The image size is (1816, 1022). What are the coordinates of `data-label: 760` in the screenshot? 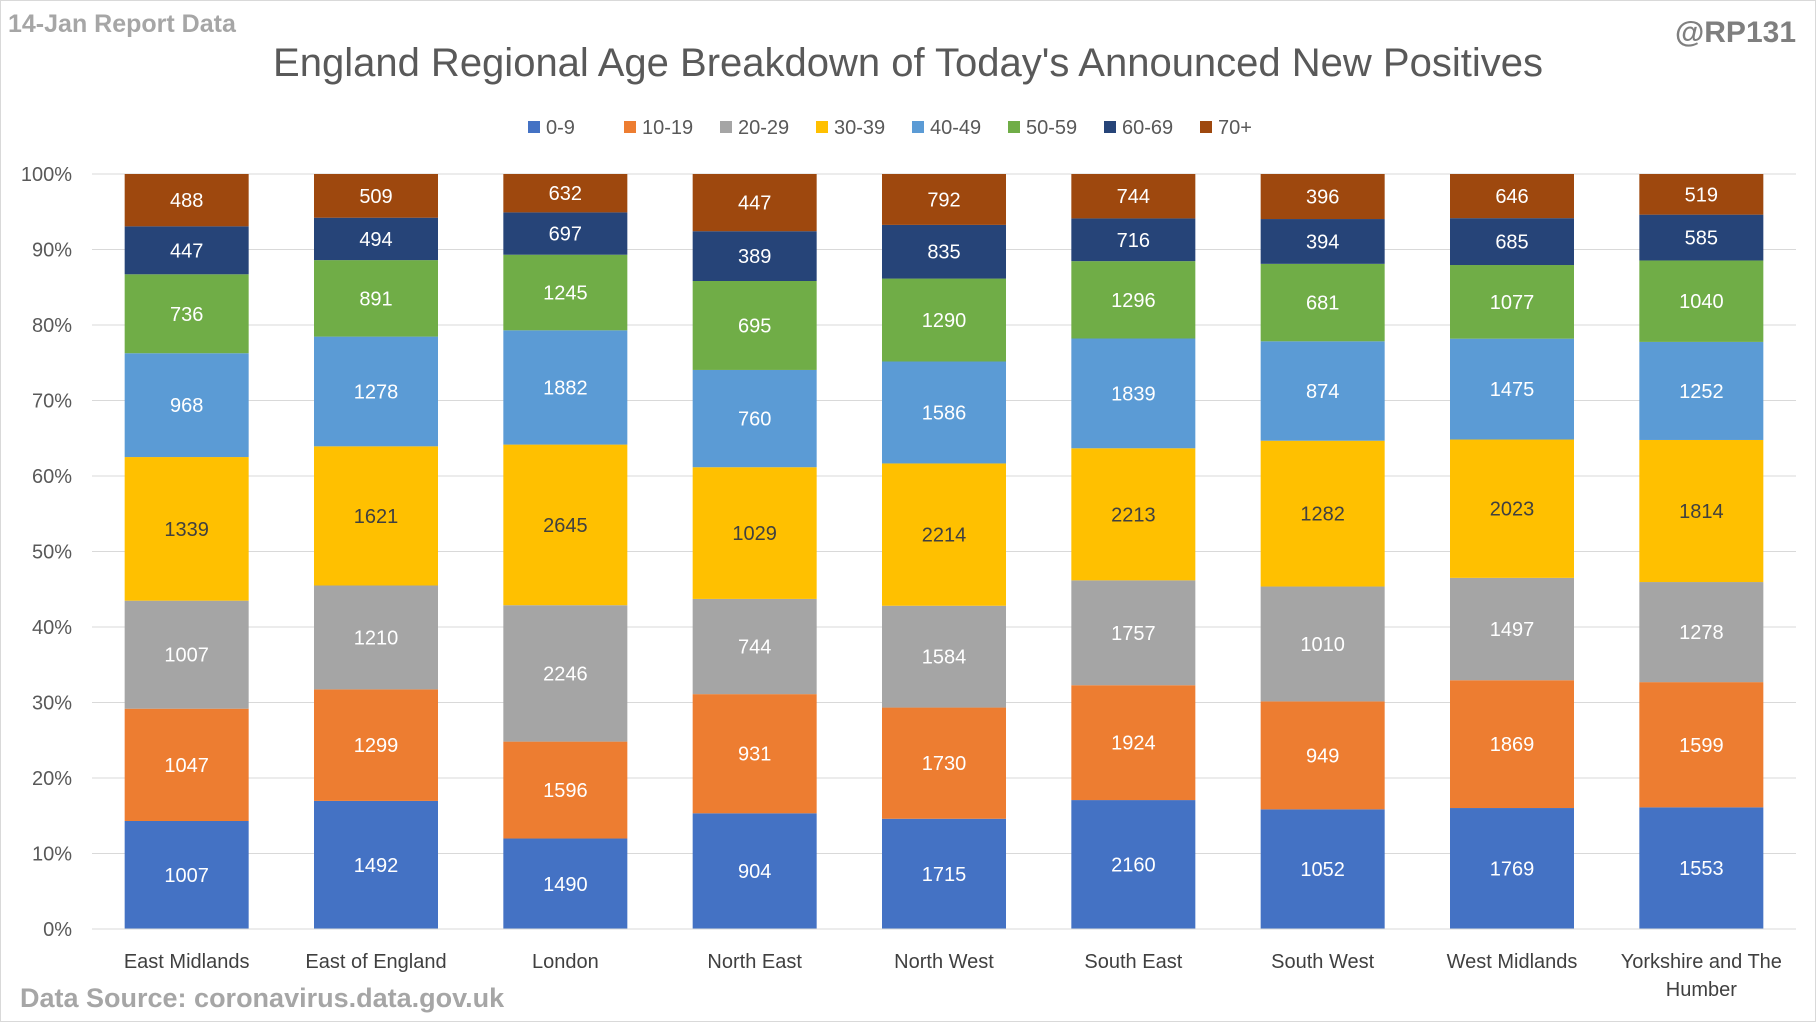 It's located at (754, 420).